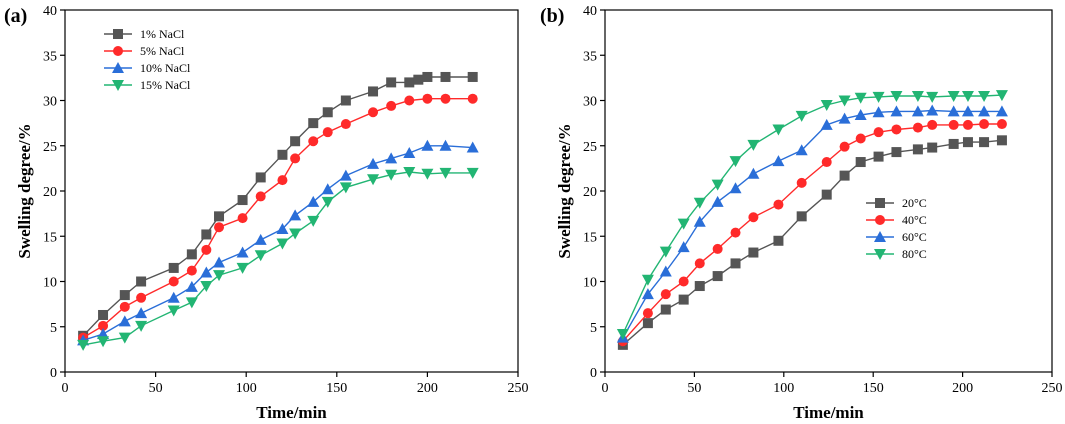 This screenshot has height=424, width=1065. Describe the element at coordinates (914, 254) in the screenshot. I see `legend-label: 80°C` at that location.